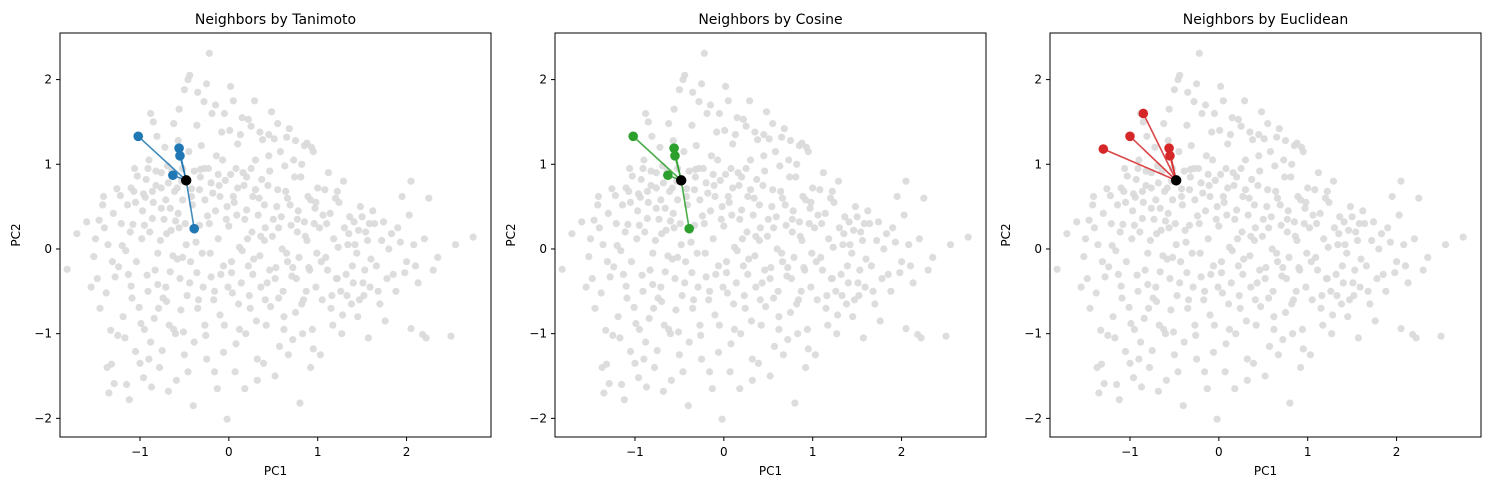 The width and height of the screenshot is (1489, 490). Describe the element at coordinates (48, 164) in the screenshot. I see `y-tick-label: 1` at that location.